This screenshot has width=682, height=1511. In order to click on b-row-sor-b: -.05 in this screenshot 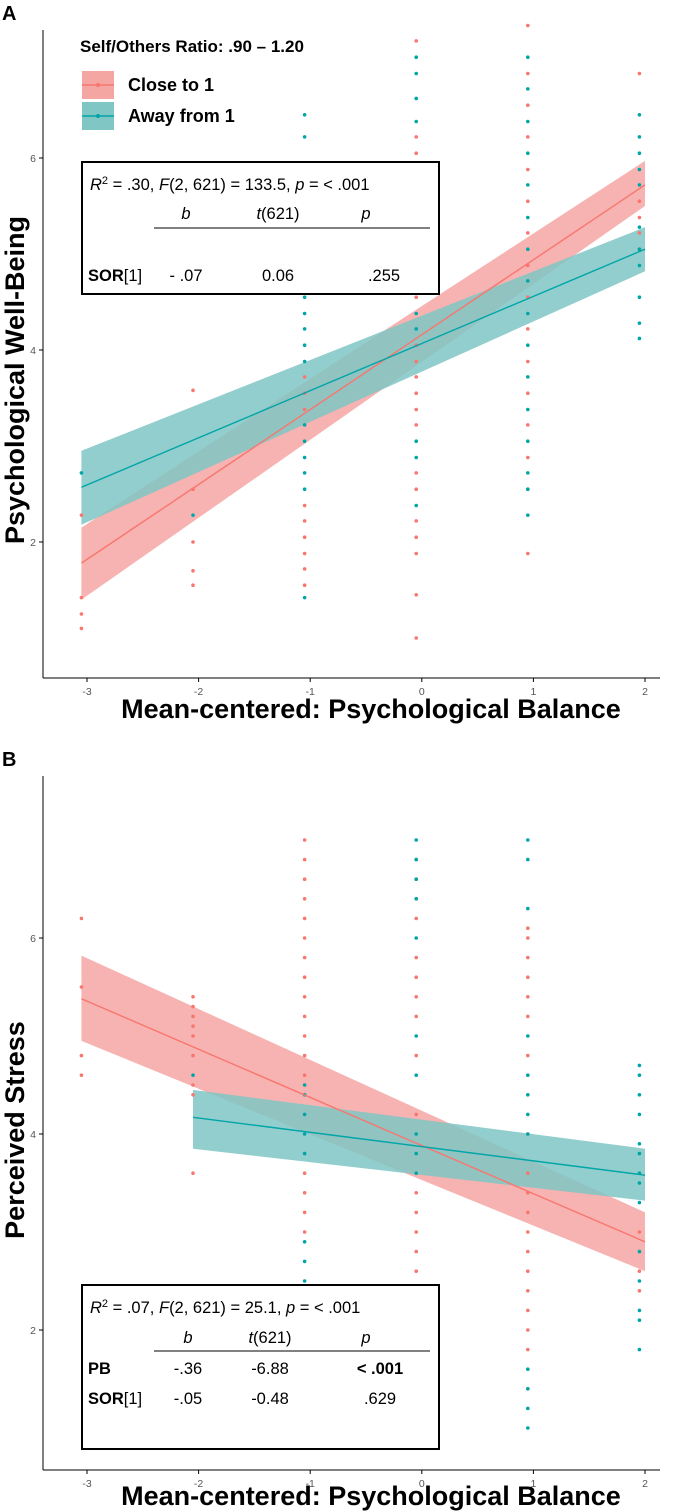, I will do `click(188, 1399)`.